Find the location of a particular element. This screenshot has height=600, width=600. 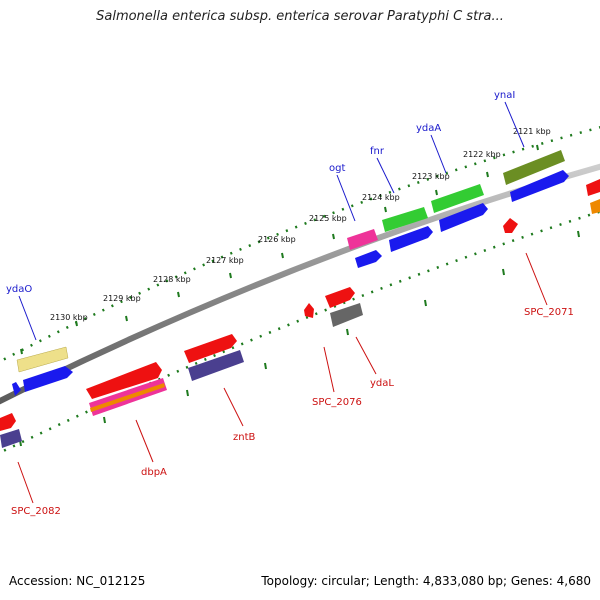

feature-edge-orange is located at coordinates (595, 206).